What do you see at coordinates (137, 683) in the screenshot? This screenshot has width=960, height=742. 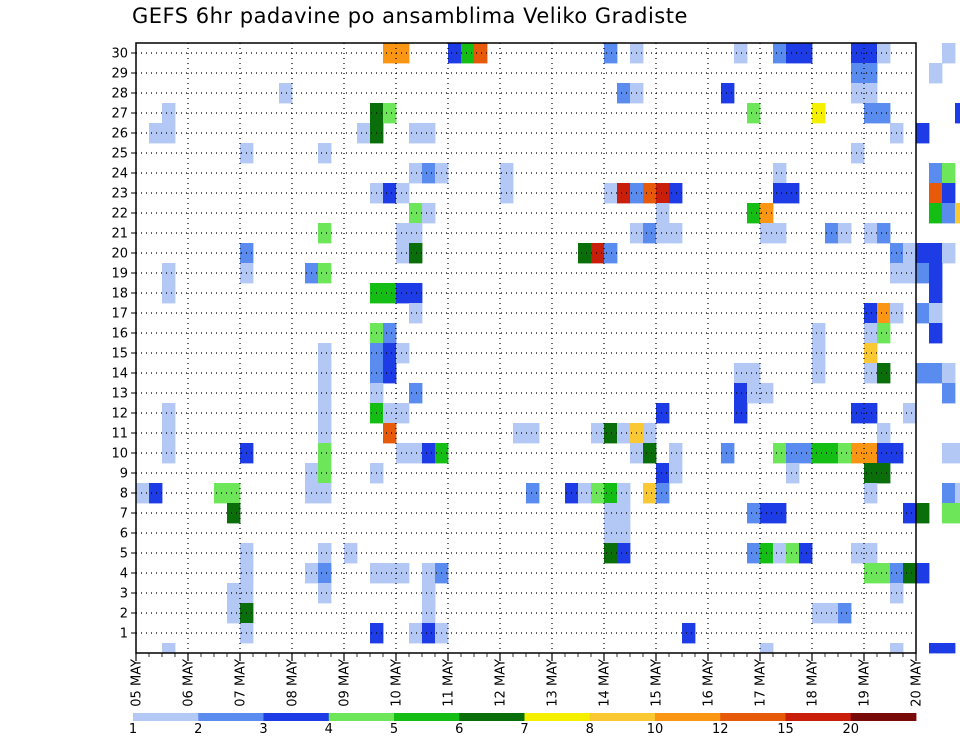 I see `x-tick-label: 05 MAY` at bounding box center [137, 683].